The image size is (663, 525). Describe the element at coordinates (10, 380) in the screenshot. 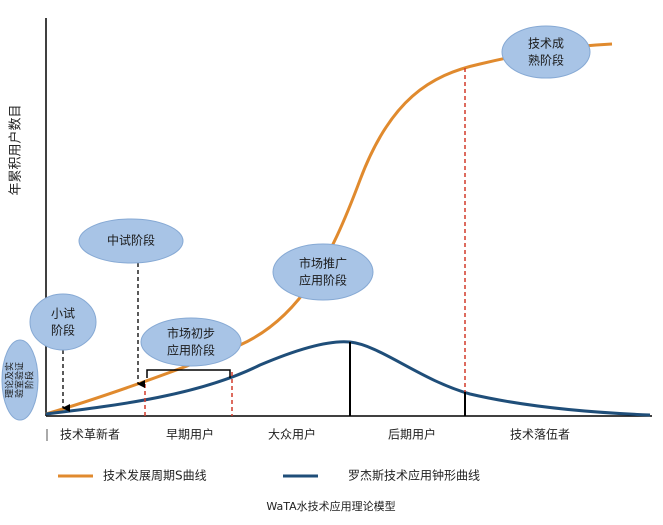

I see `stage-label: 理论及实` at that location.